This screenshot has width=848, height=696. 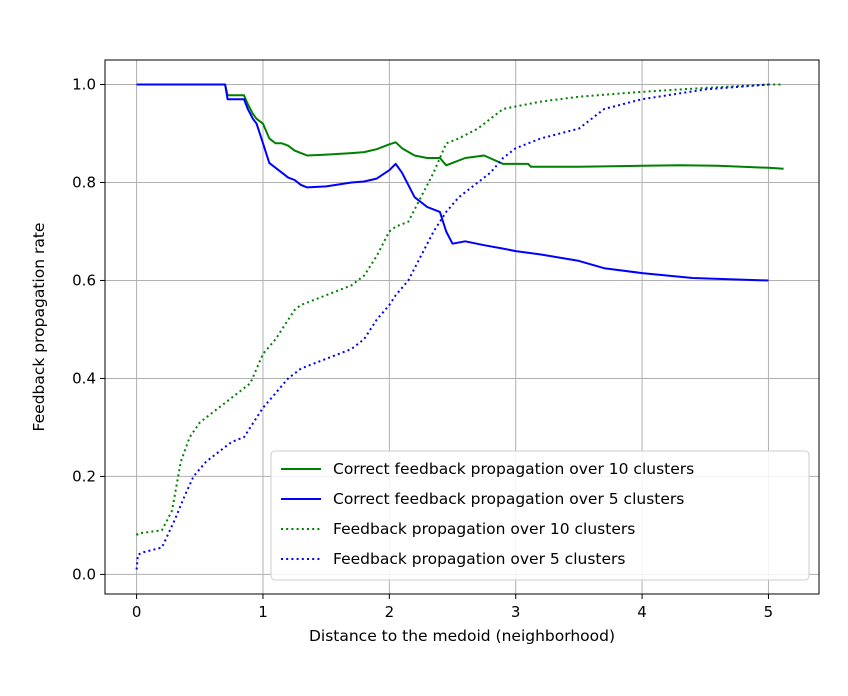 I want to click on y-tick-label: 0.8, so click(x=84, y=182).